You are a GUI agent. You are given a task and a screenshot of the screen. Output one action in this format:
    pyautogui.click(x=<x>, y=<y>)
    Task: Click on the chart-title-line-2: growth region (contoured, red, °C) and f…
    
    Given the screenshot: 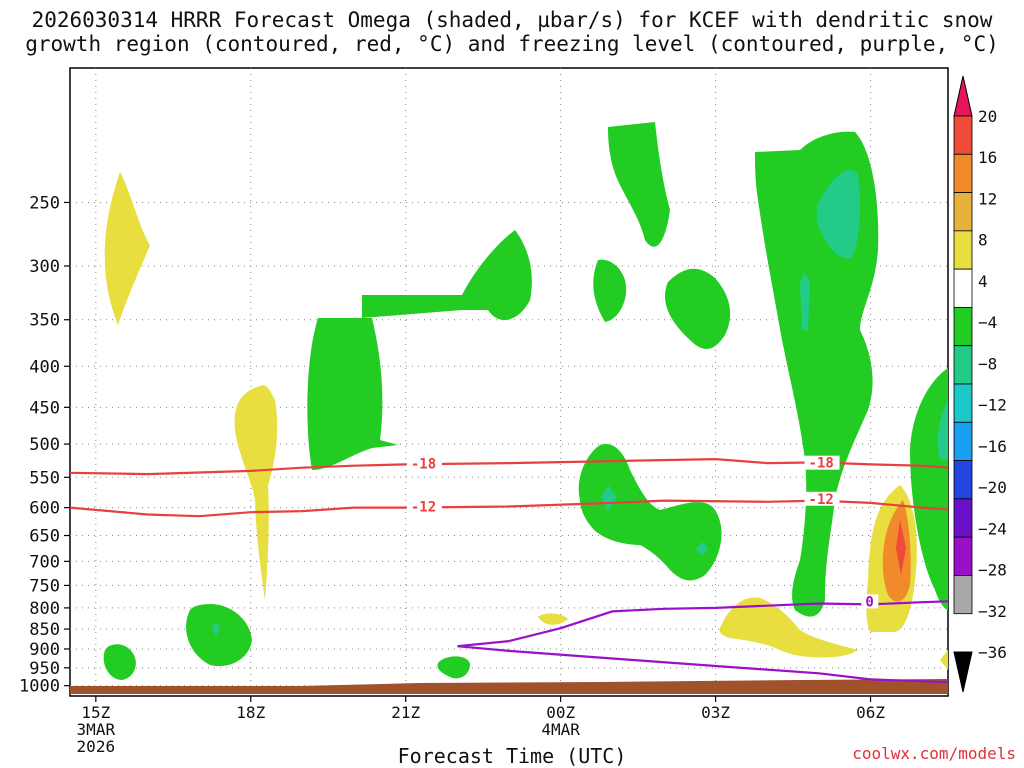 What is the action you would take?
    pyautogui.click(x=512, y=44)
    